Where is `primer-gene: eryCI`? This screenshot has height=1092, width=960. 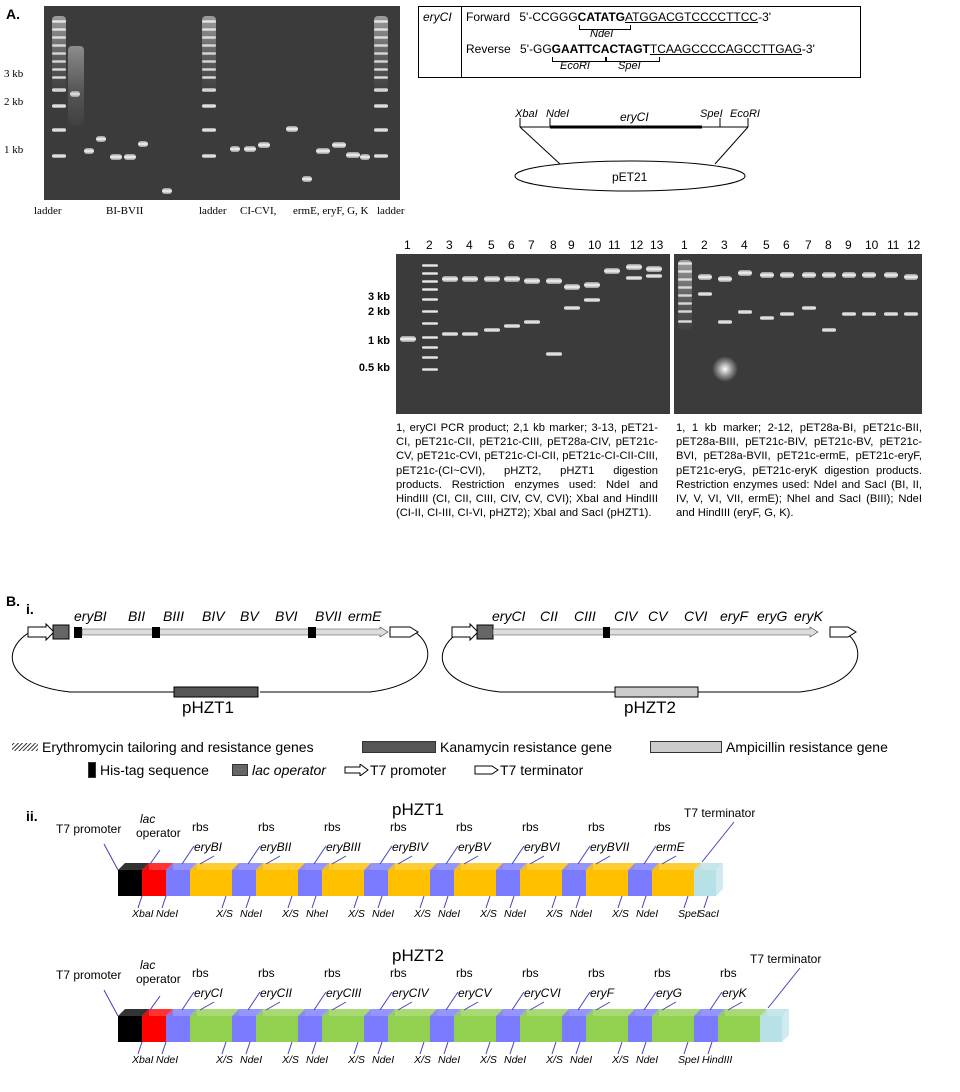 primer-gene: eryCI is located at coordinates (440, 42).